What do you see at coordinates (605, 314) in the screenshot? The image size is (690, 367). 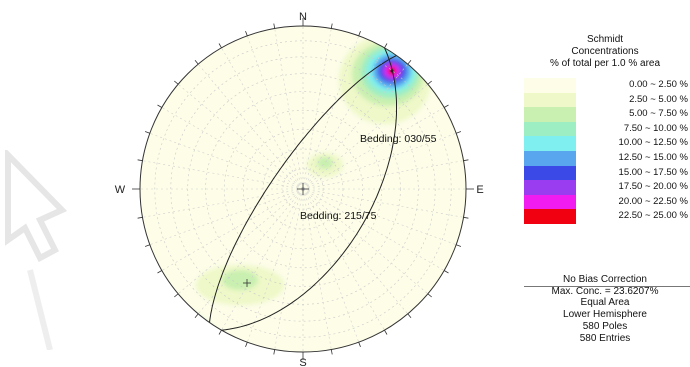 I see `hemisphere-text: Lower Hemisphere` at bounding box center [605, 314].